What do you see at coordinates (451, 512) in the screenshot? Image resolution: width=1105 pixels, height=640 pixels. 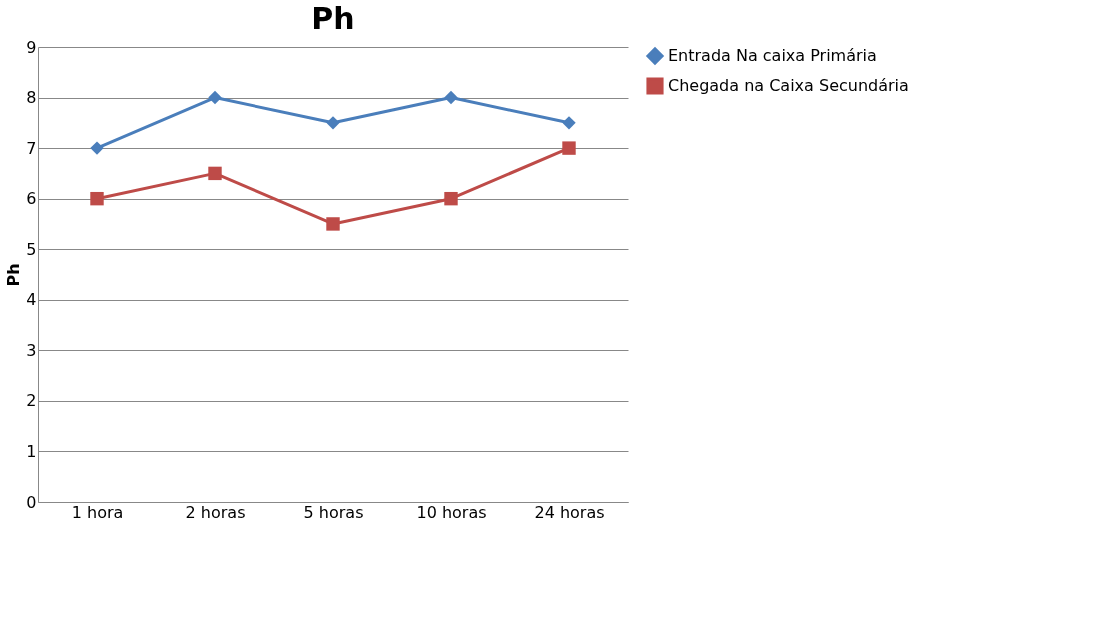 I see `x-tick-label: 10 horas` at bounding box center [451, 512].